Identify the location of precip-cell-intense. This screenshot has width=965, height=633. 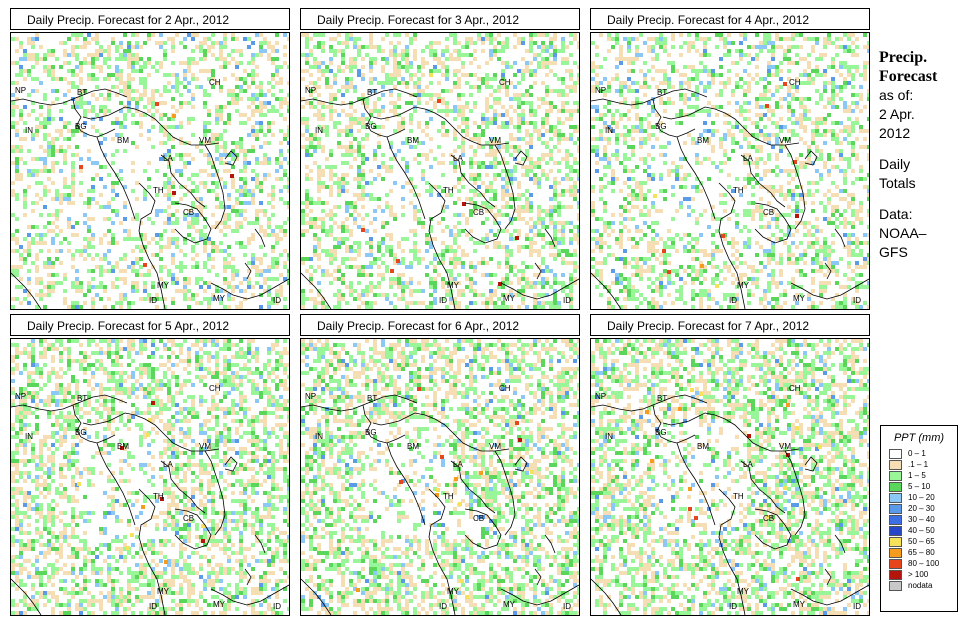
(157, 104).